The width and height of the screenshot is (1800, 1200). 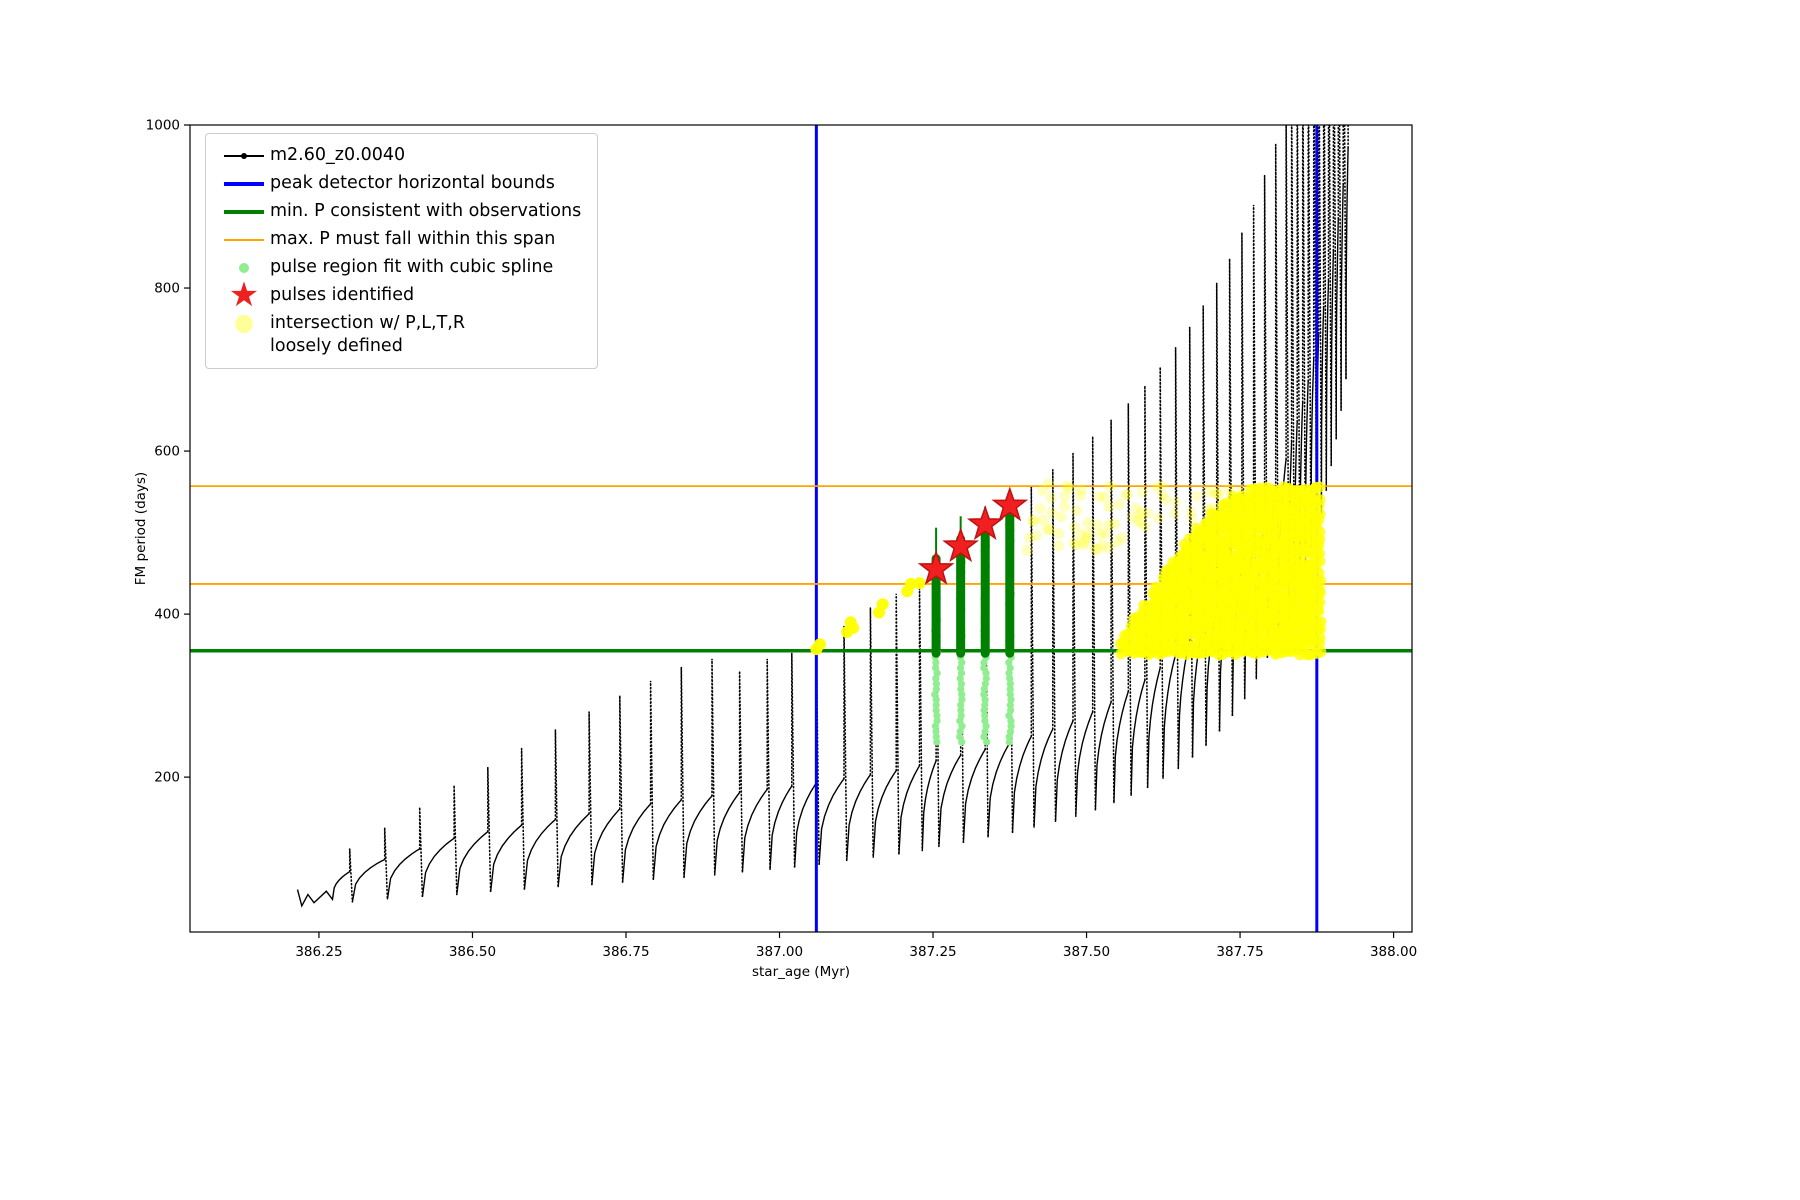 I want to click on blue-line-icon, so click(x=244, y=179).